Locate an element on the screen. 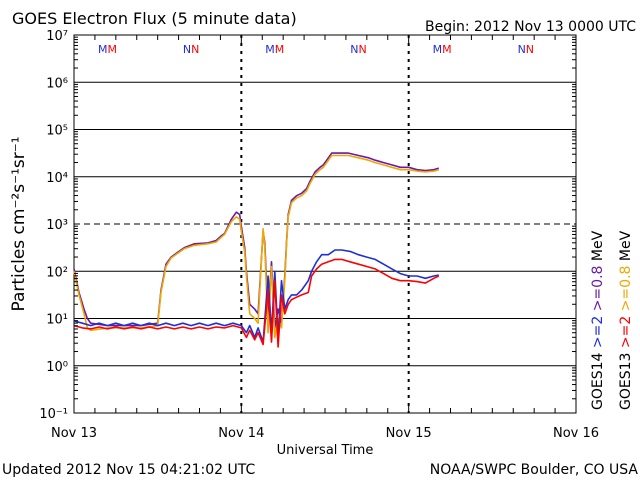 The height and width of the screenshot is (480, 640). y-axis-label: Particles cm⁻²s⁻¹sr⁻¹ is located at coordinates (19, 223).